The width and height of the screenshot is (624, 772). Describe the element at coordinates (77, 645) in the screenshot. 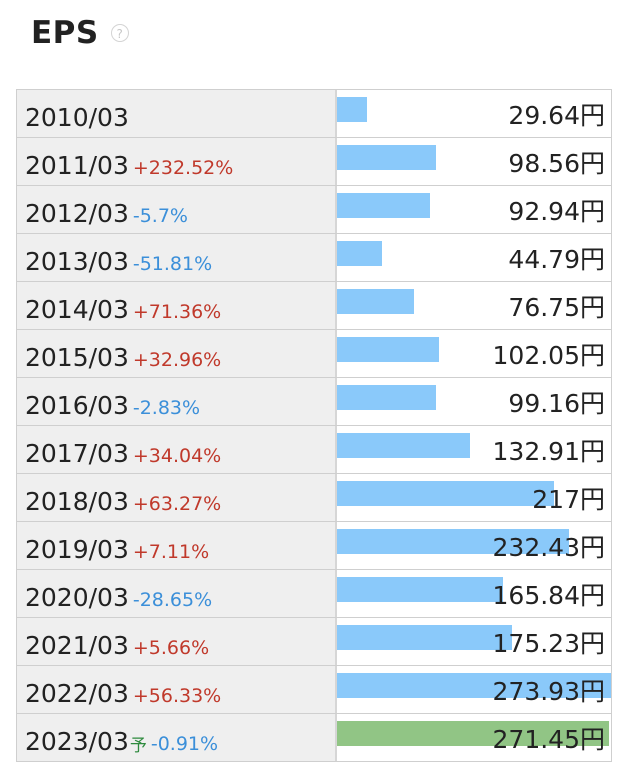

I see `fiscal-year-label: 2021/03` at that location.